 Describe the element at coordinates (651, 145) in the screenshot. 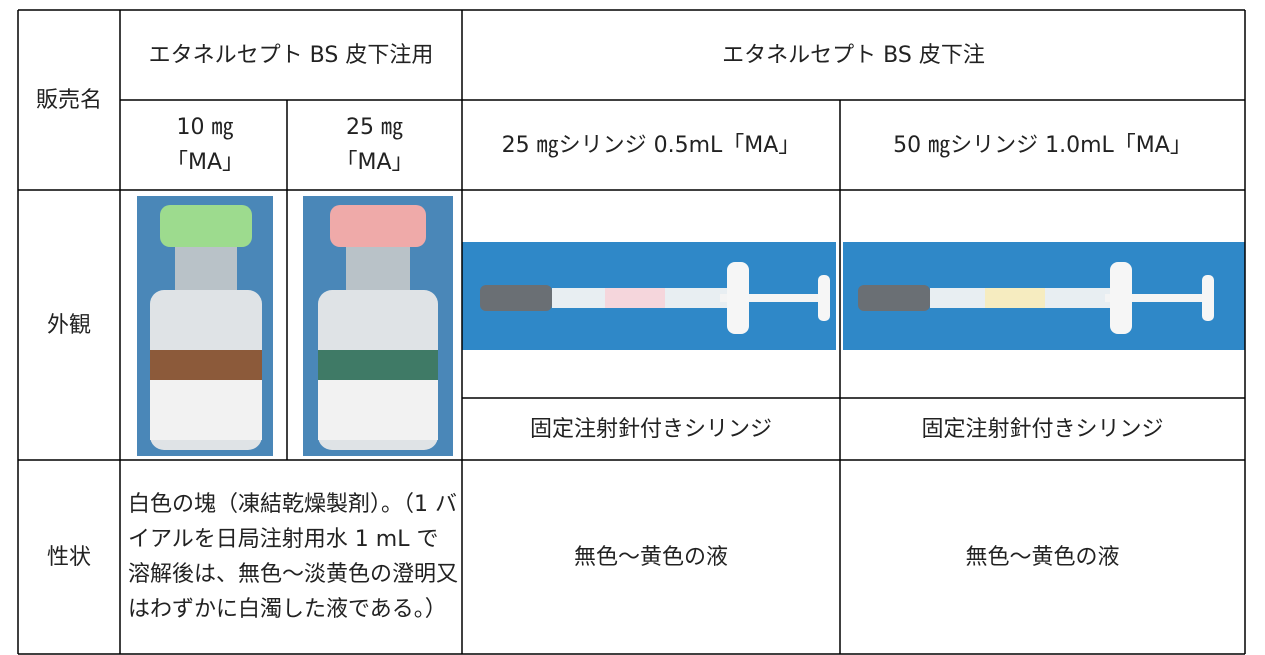

I see `product-name: 25 ㎎シリンジ 0.5mL「MA」` at that location.